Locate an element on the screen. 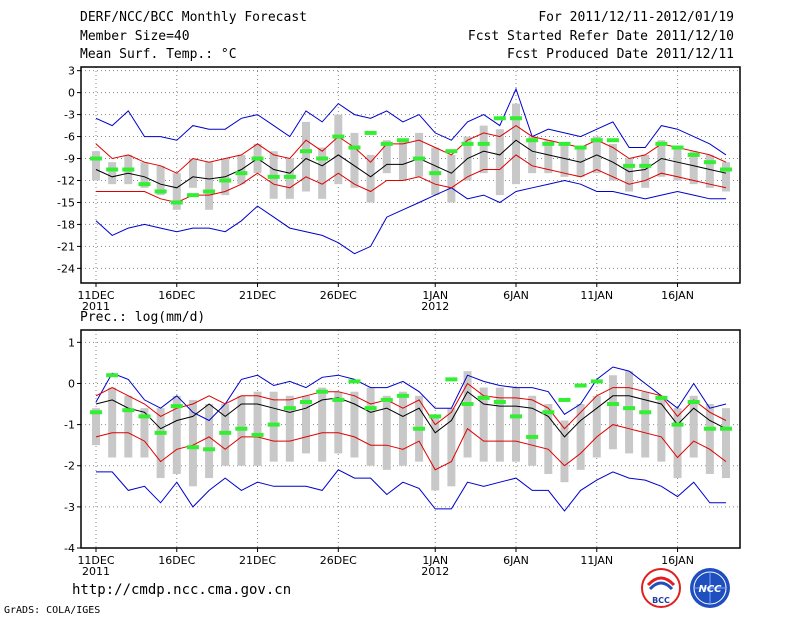  variable-label-prec: Prec.: log(mm/d) is located at coordinates (143, 317).